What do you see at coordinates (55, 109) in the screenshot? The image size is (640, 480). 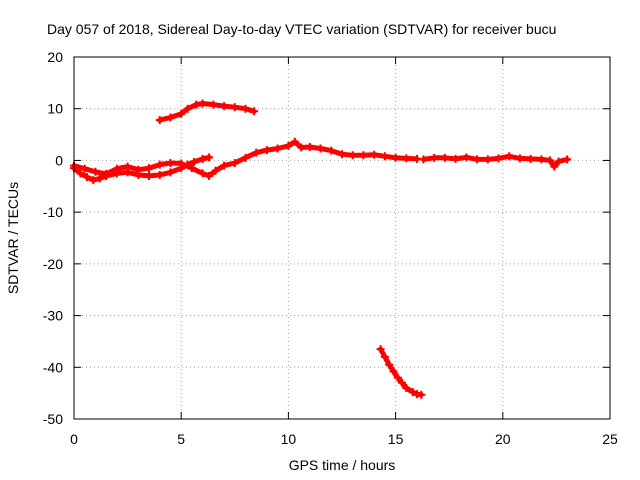 I see `y-tick-label: 10` at bounding box center [55, 109].